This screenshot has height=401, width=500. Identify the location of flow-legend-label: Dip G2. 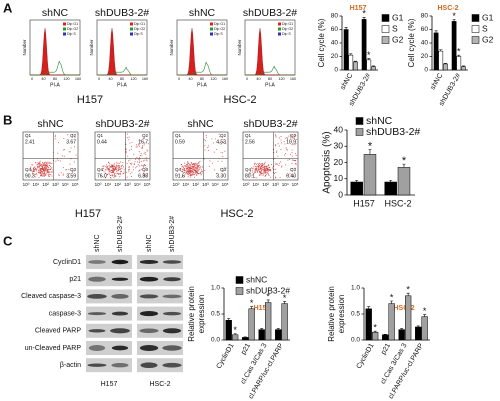
(287, 29).